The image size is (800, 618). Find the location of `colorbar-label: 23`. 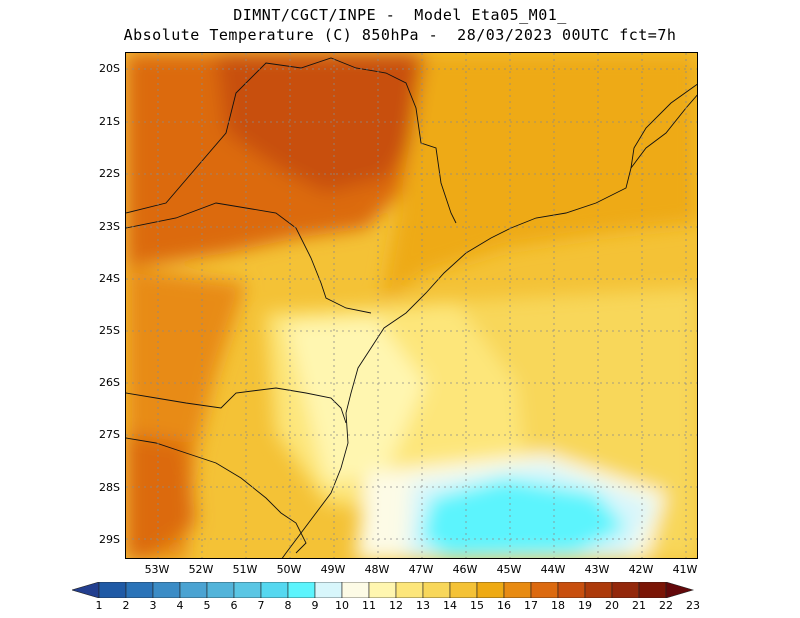

colorbar-label: 23 is located at coordinates (693, 605).